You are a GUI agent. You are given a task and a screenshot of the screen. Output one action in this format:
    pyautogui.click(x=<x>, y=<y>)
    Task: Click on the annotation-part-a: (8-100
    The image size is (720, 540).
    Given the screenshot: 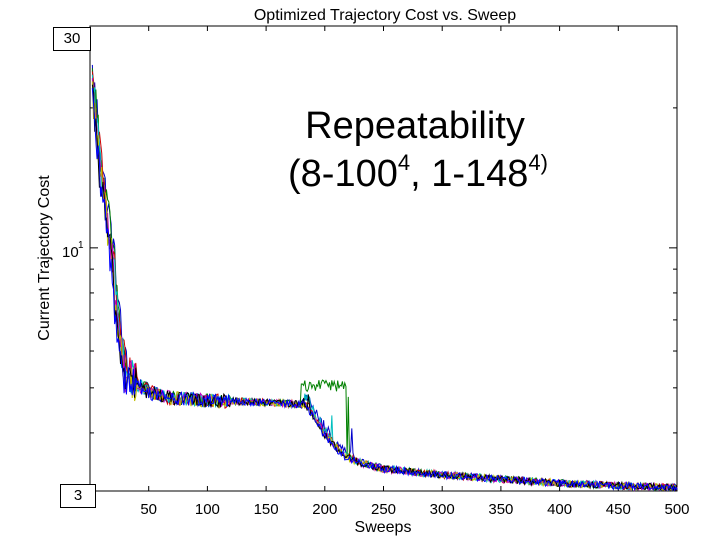 What is the action you would take?
    pyautogui.click(x=343, y=174)
    